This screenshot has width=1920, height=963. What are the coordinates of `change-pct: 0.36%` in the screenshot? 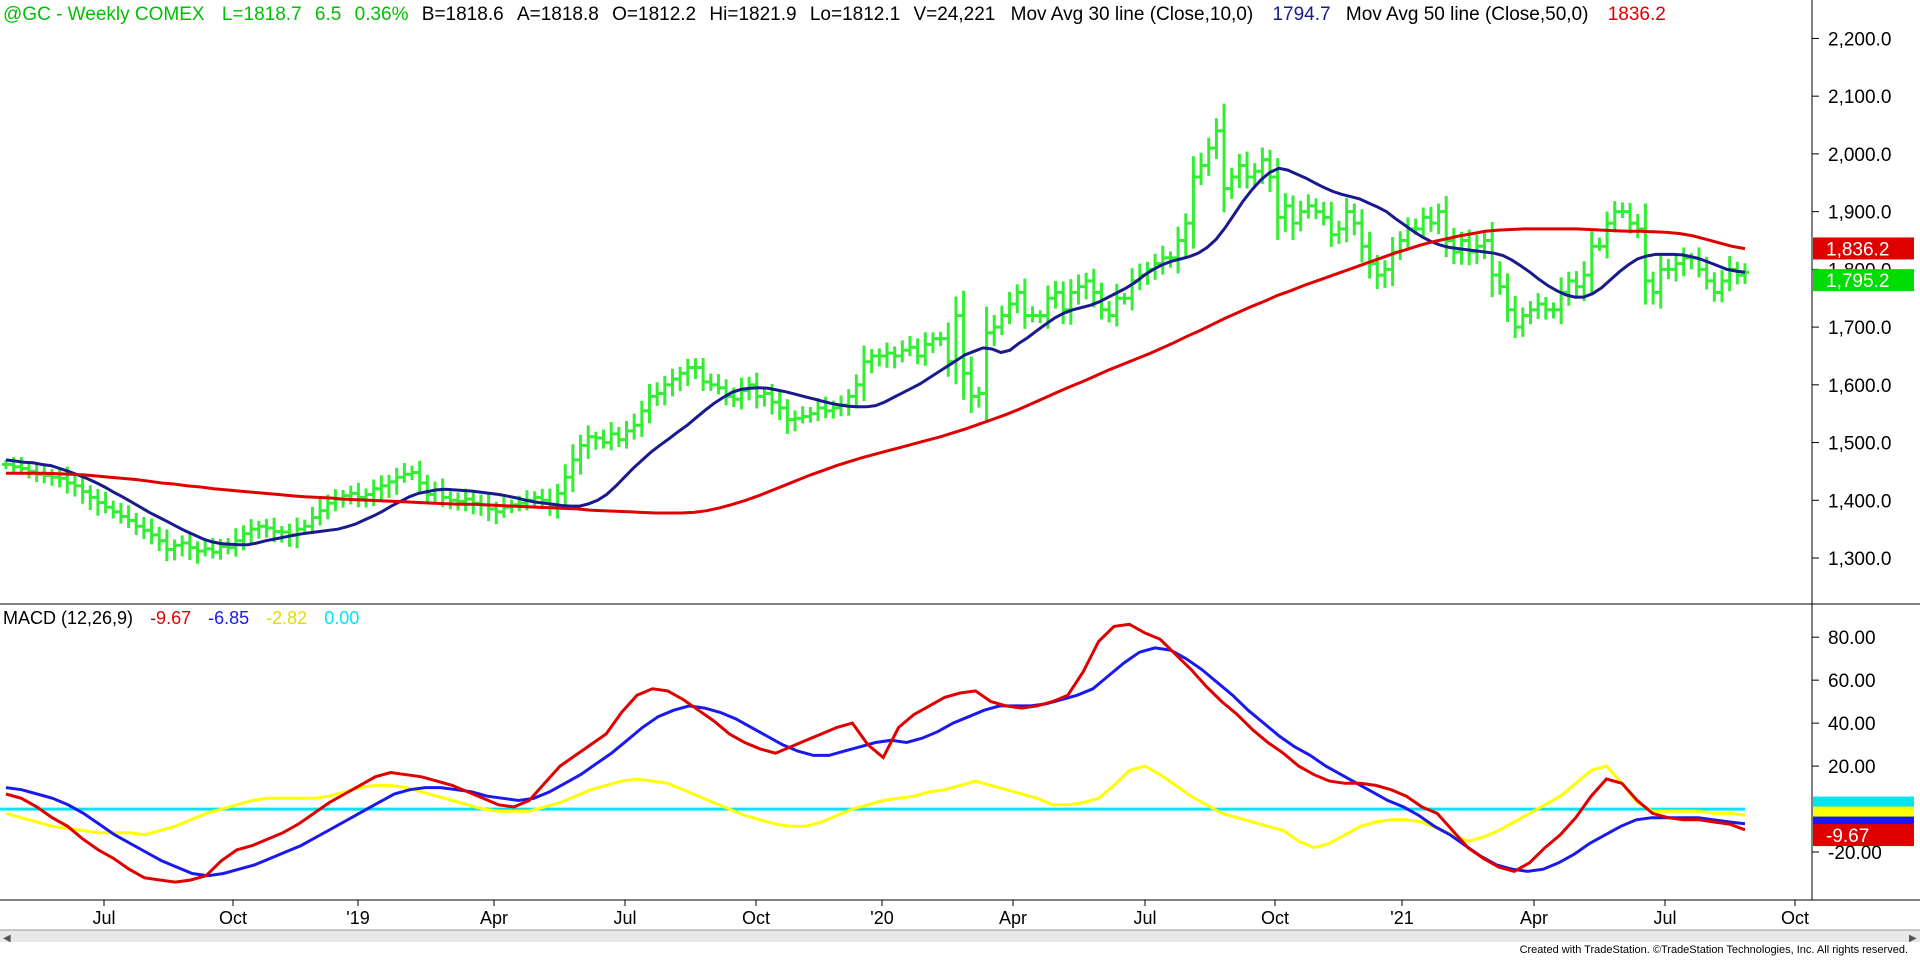 It's located at (381, 14).